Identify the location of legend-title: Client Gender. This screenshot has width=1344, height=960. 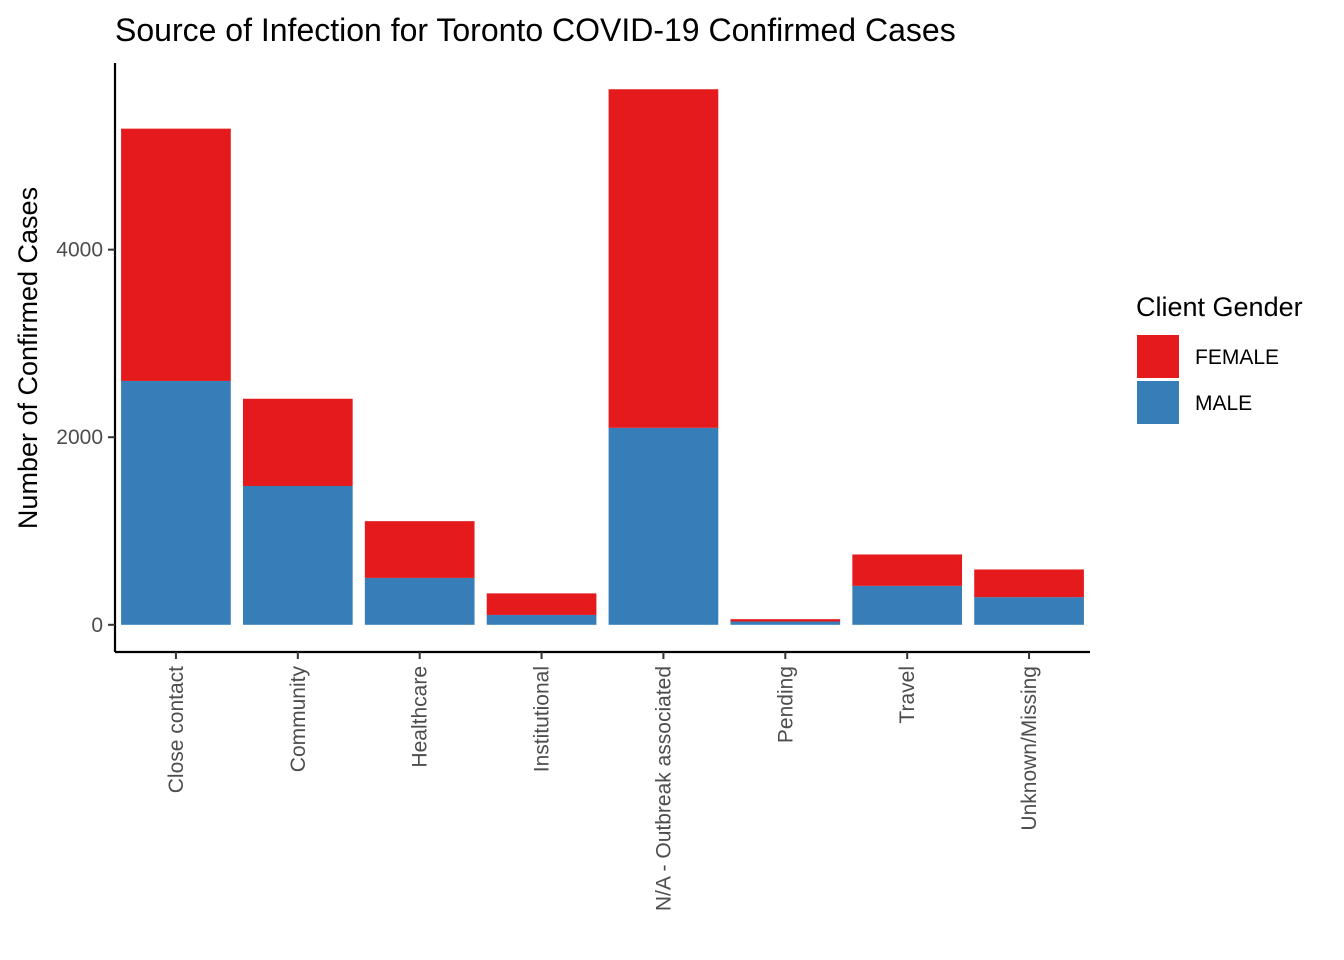
(1219, 307).